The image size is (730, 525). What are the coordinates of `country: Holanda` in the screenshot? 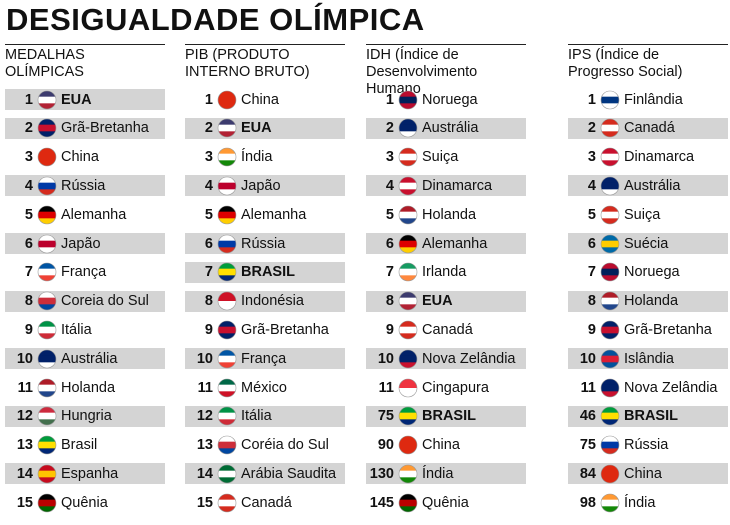 It's located at (449, 214).